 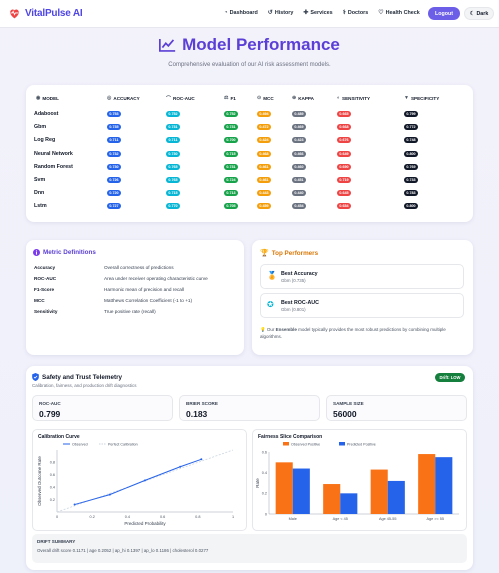 What do you see at coordinates (362, 276) in the screenshot?
I see `best-accuracy-item: 🏅 Best Accuracy Gbm (0.735)` at bounding box center [362, 276].